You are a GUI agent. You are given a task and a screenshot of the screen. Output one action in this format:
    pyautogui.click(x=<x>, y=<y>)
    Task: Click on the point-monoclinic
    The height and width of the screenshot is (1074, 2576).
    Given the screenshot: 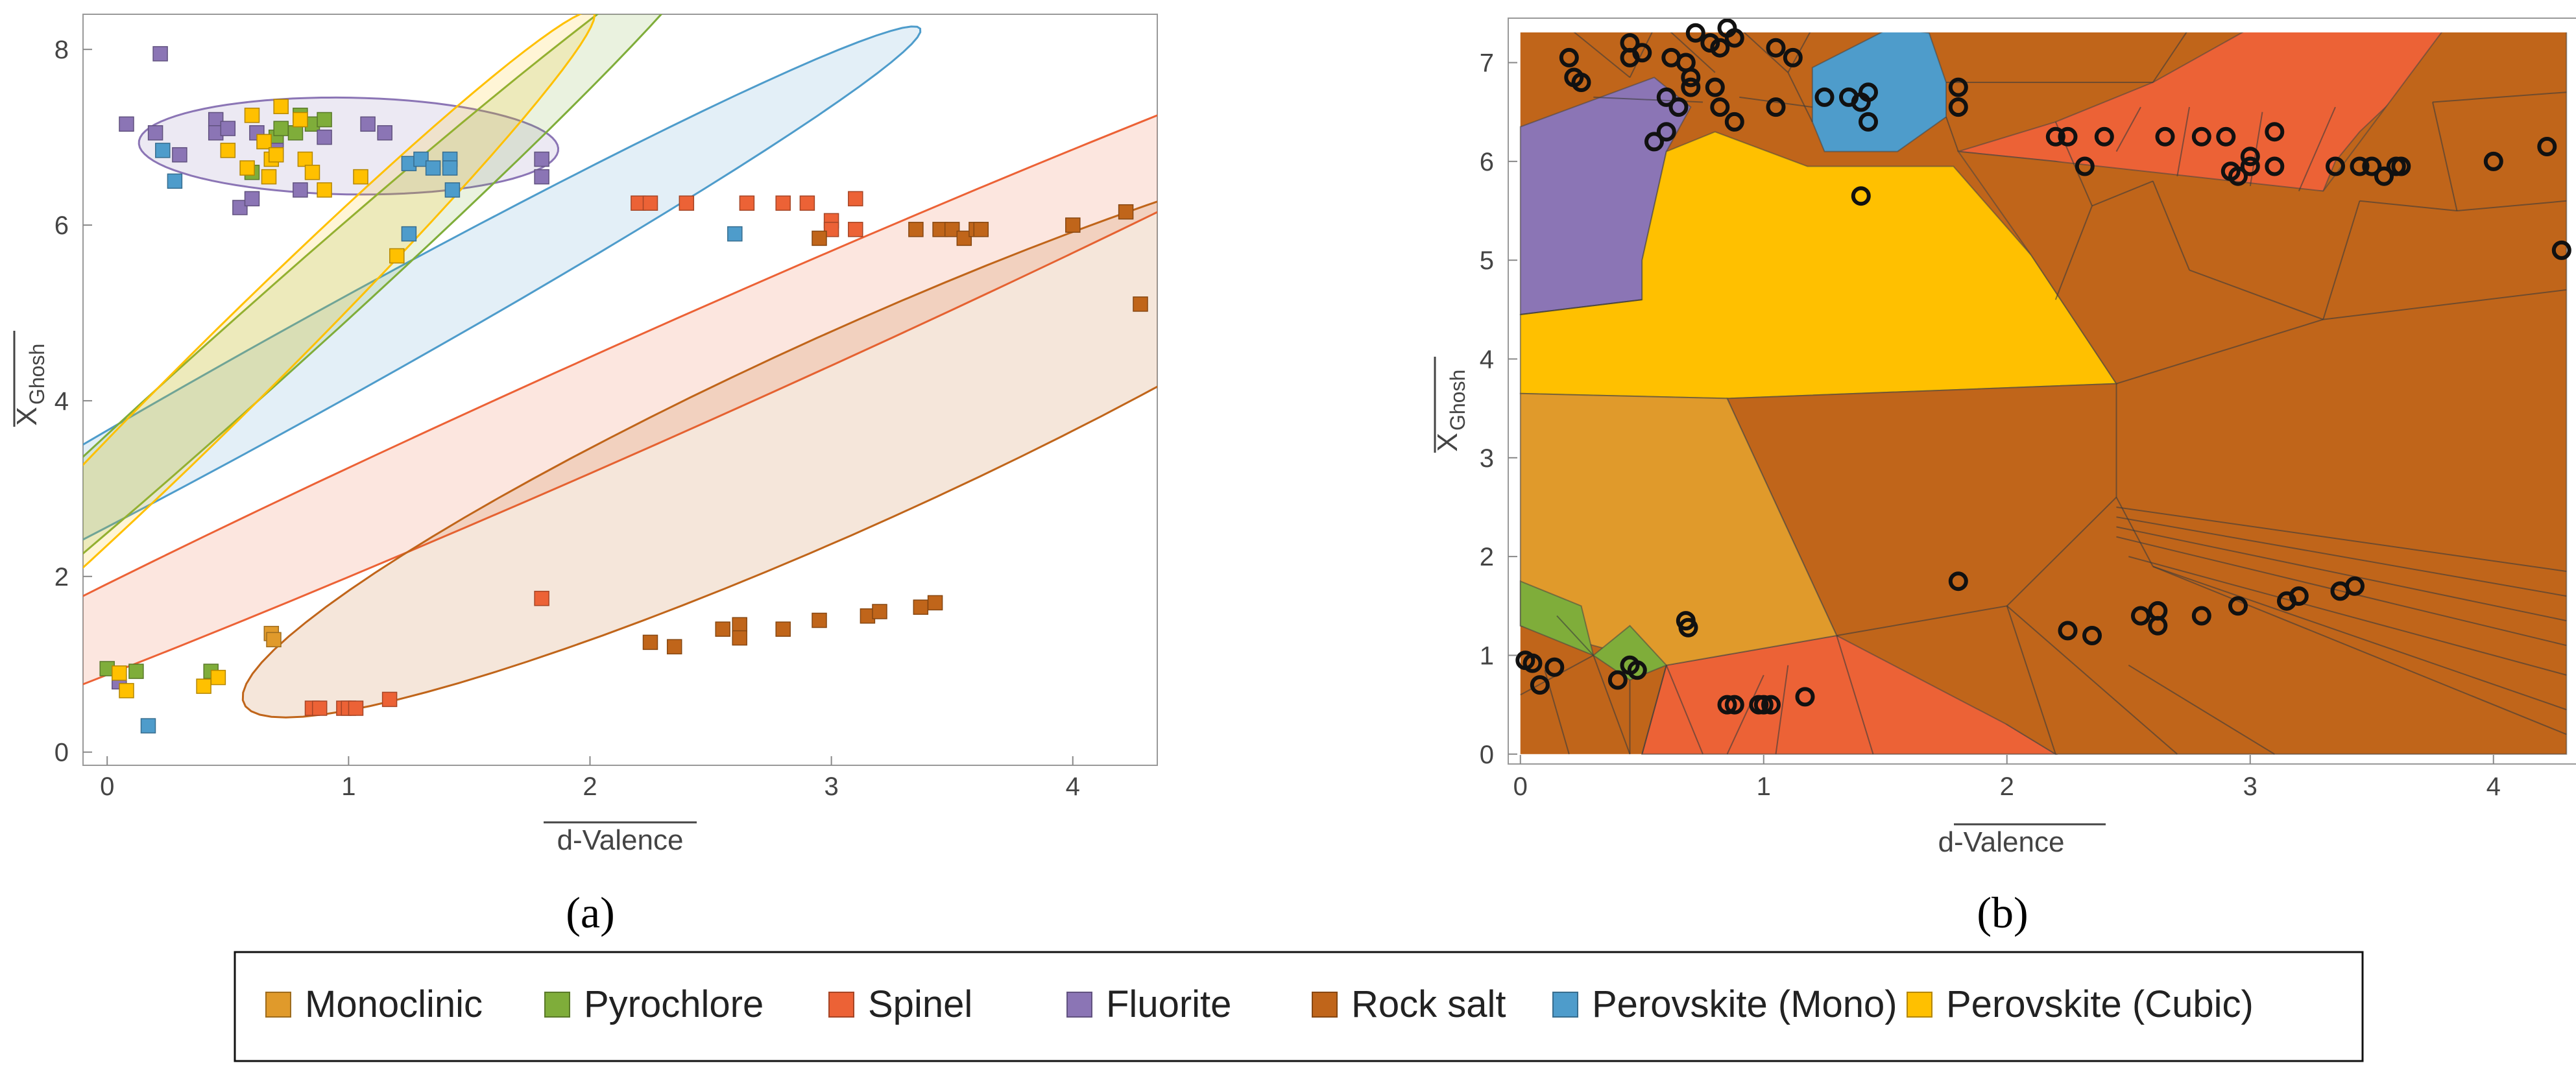 What is the action you would take?
    pyautogui.click(x=274, y=640)
    